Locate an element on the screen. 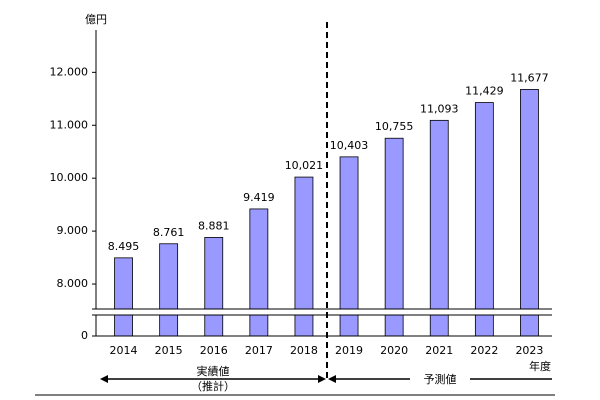 The width and height of the screenshot is (600, 400). x-axis-label: 年度 is located at coordinates (540, 366).